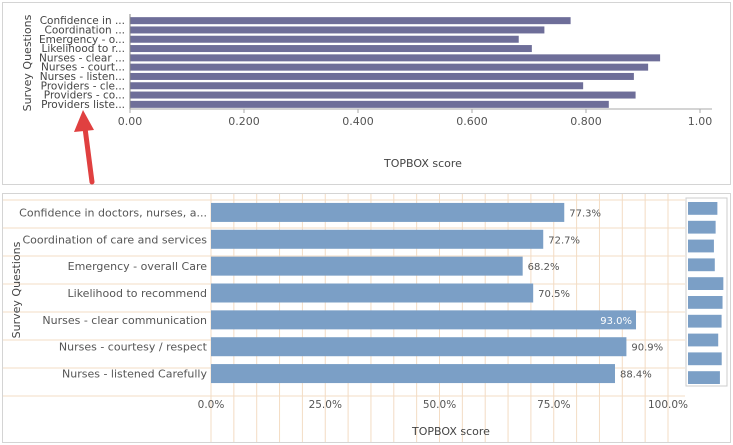 Image resolution: width=733 pixels, height=445 pixels. I want to click on category-label-5: Nurses - courtesy / respect, so click(133, 347).